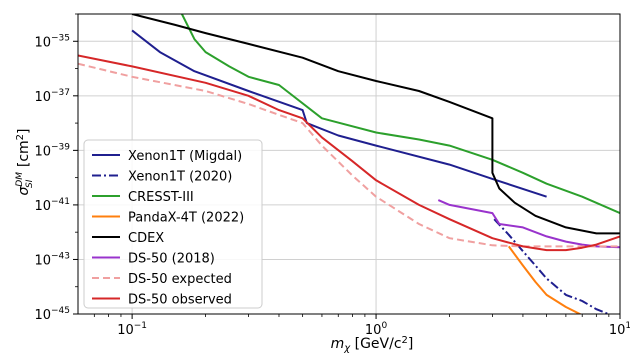  What do you see at coordinates (372, 344) in the screenshot?
I see `x-axis-label: mχ [GeV/c2]` at bounding box center [372, 344].